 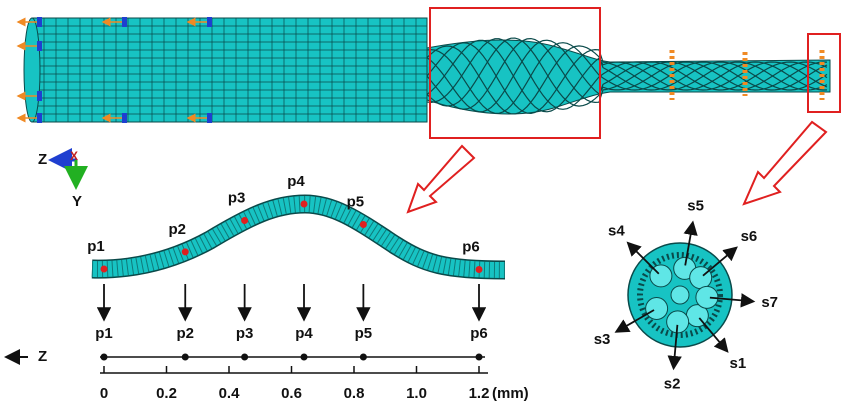 I want to click on tick-label: 1.2, so click(x=479, y=393).